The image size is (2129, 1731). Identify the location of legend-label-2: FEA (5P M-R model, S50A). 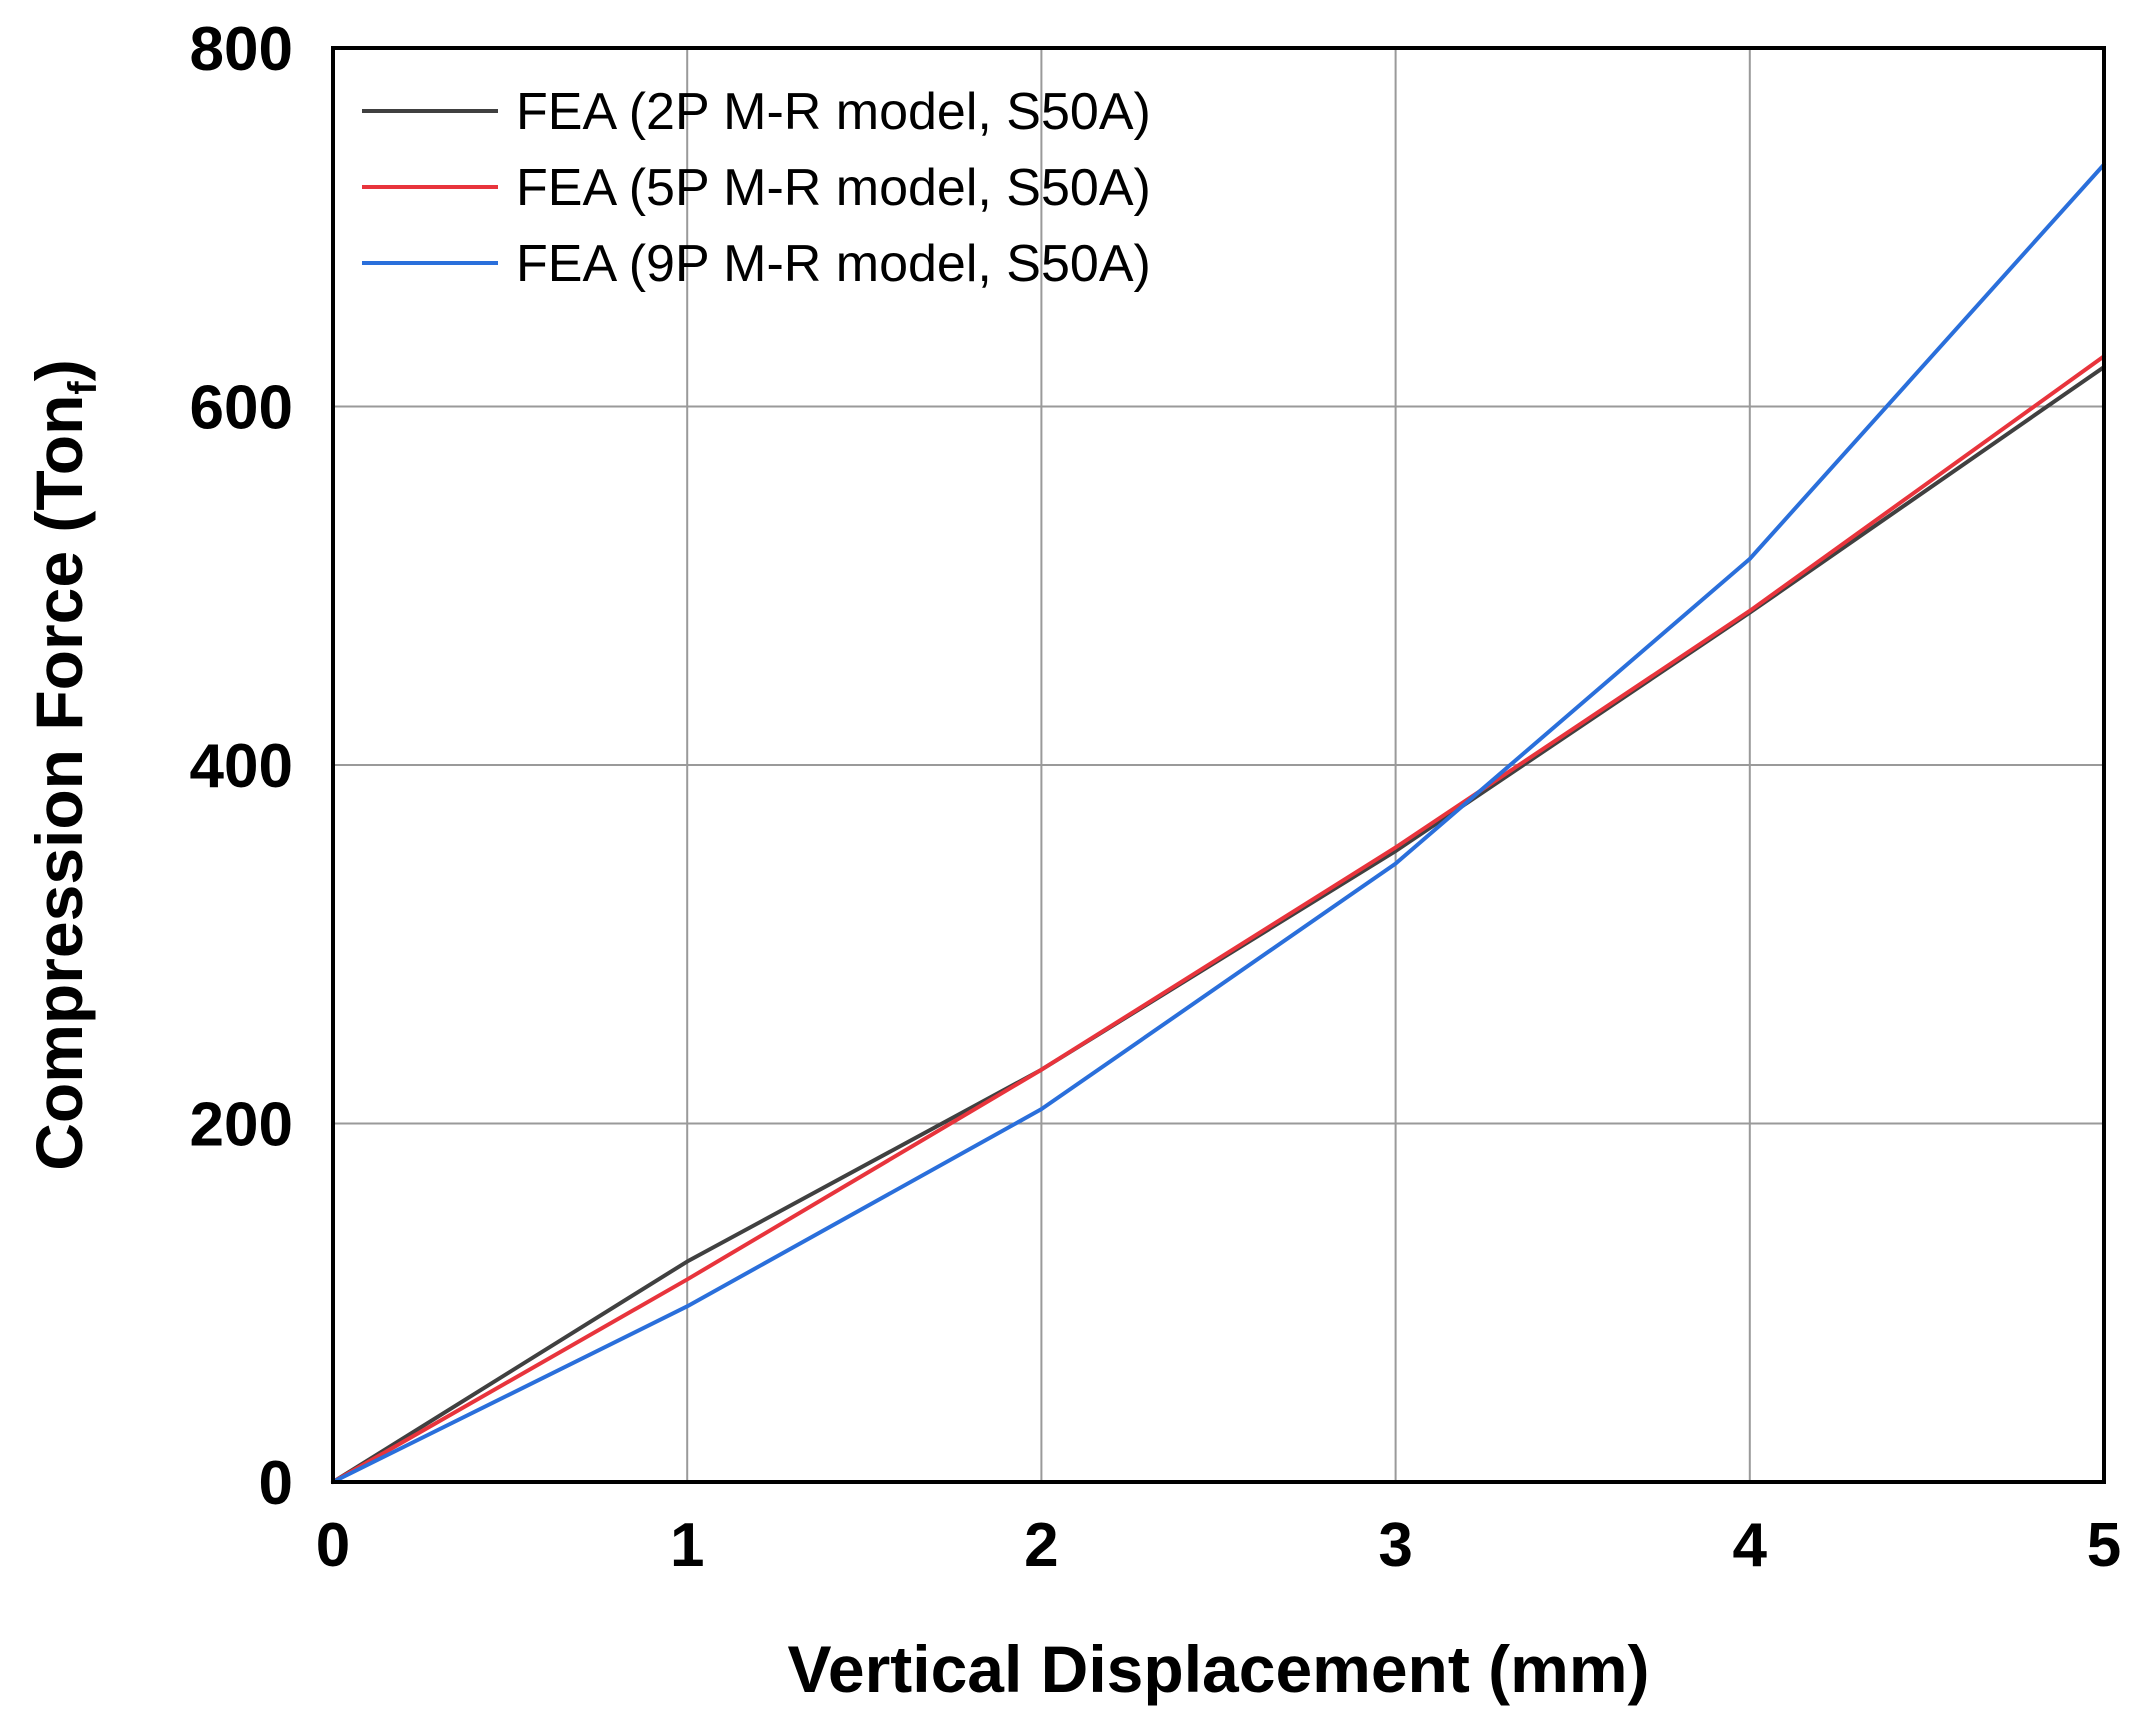
(833, 188).